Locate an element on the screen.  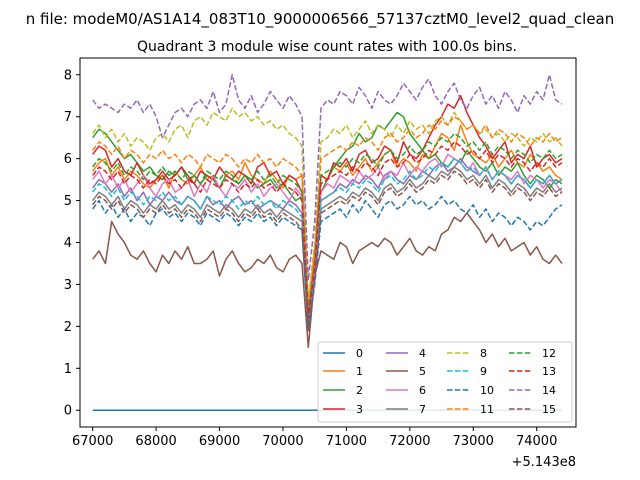
x-tick-label: 69000 is located at coordinates (219, 441).